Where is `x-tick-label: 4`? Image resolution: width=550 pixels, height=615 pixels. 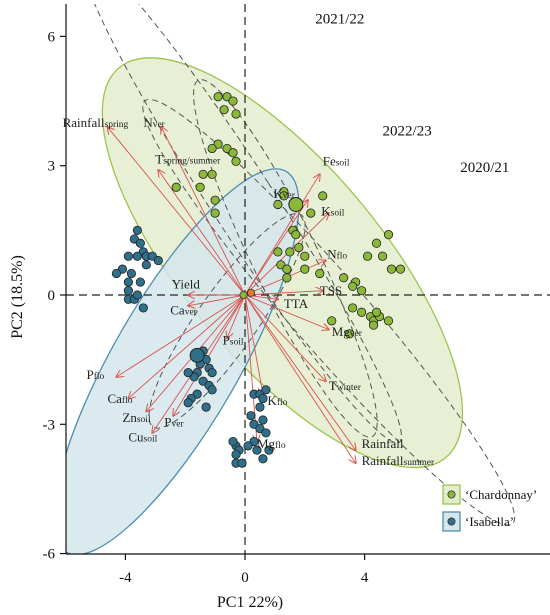
x-tick-label: 4 is located at coordinates (365, 578).